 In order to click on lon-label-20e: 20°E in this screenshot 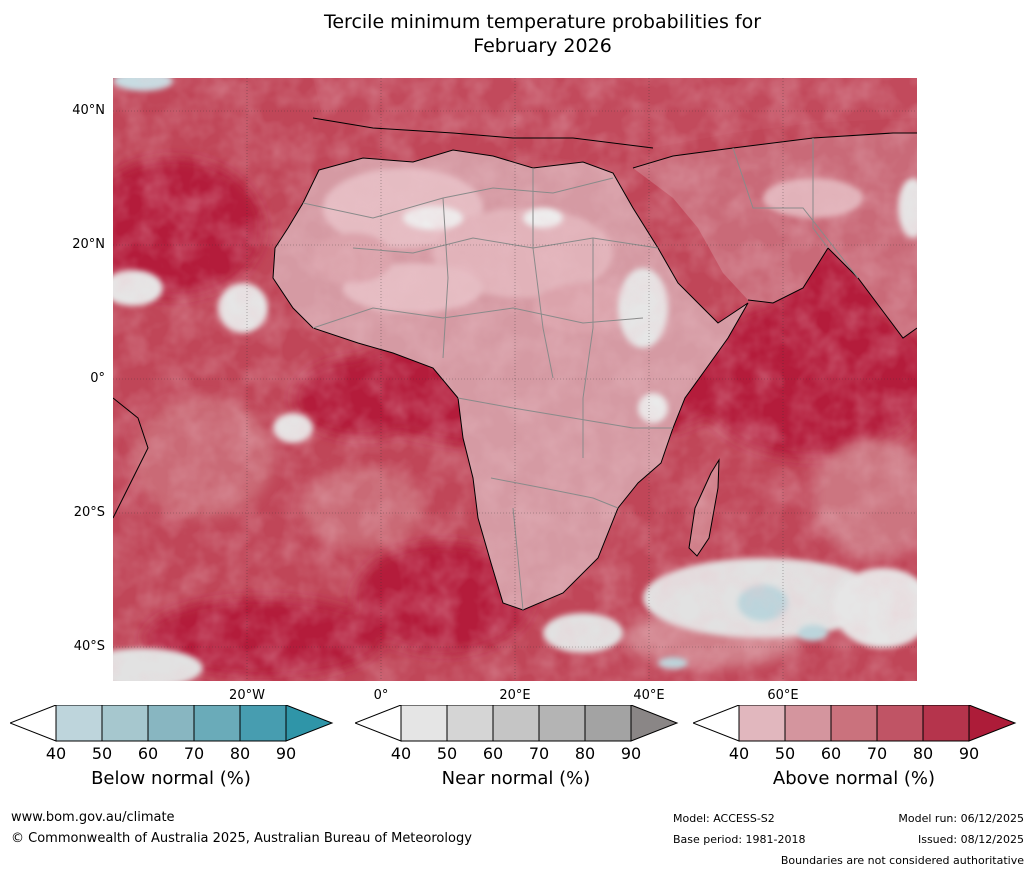, I will do `click(515, 695)`.